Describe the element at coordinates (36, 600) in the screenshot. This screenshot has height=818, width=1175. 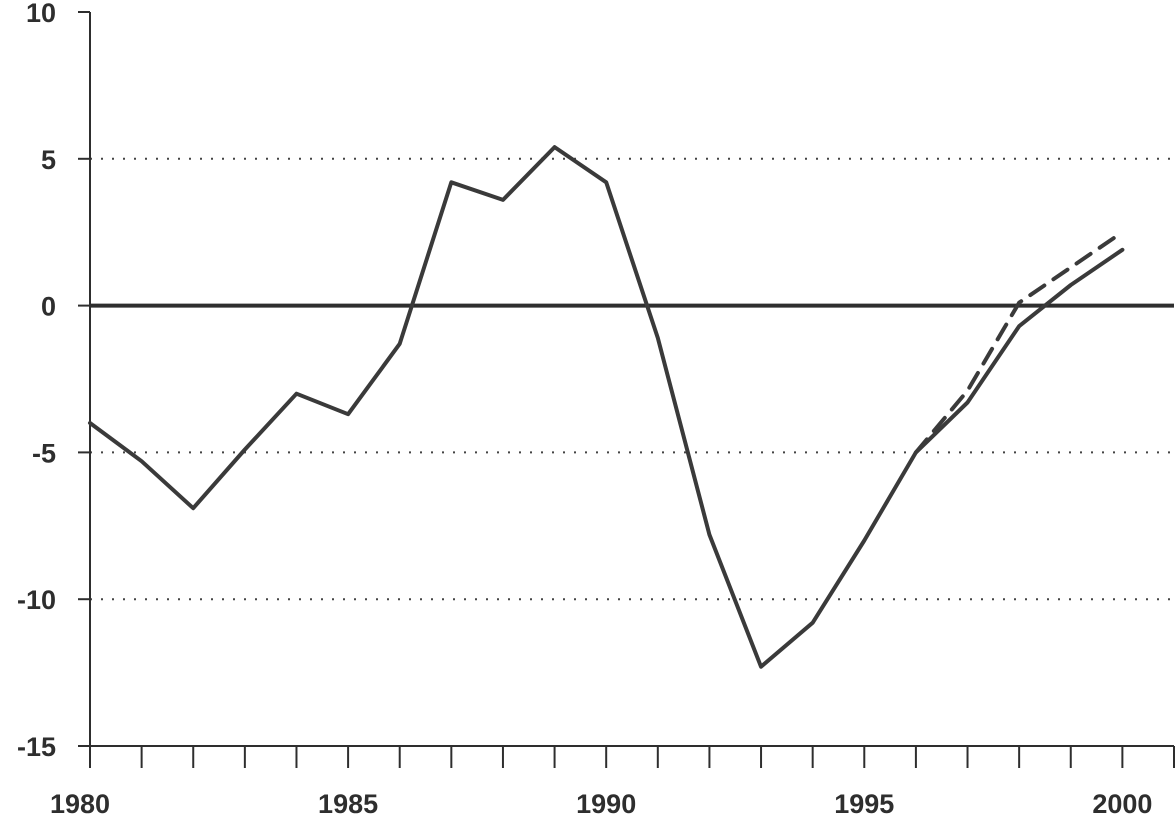
I see `y-tick-label: -10` at that location.